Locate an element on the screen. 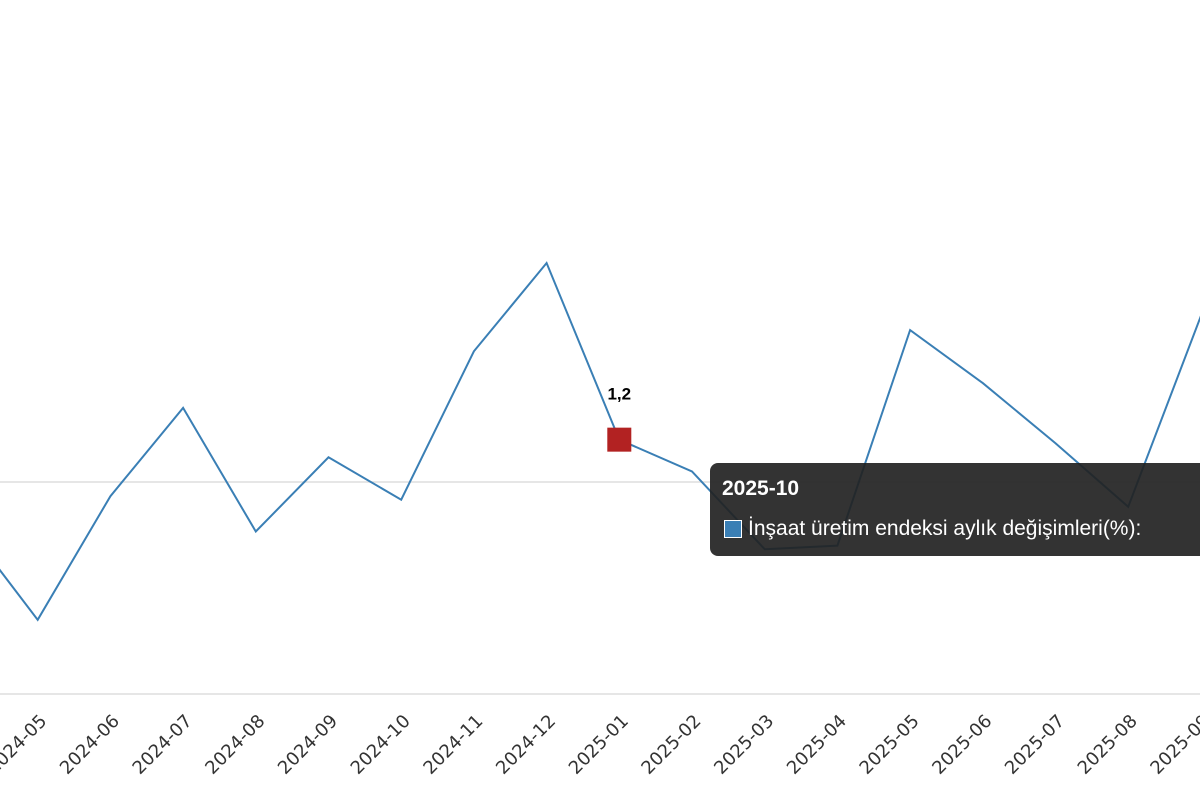 The width and height of the screenshot is (1200, 800). marker-layer: 1,2 is located at coordinates (619, 418).